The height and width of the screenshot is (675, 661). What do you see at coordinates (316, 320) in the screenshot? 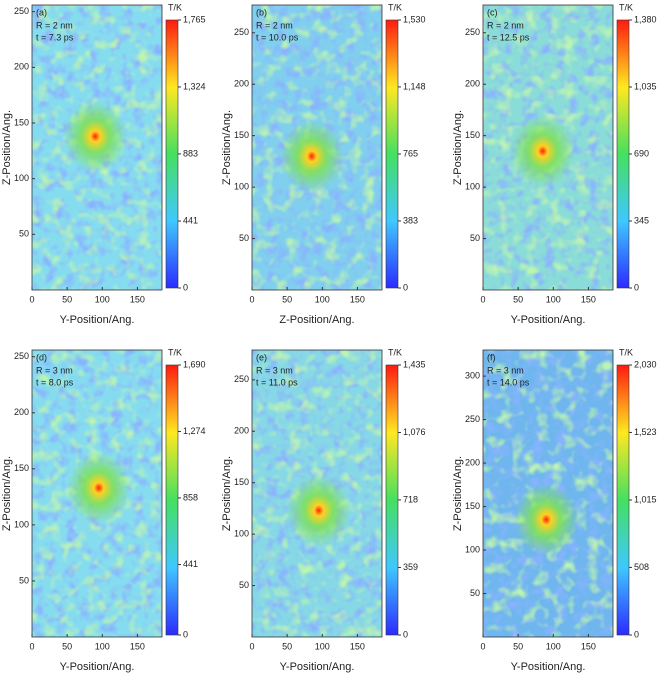
I see `x-axis-title: Z-Position/Ang.` at bounding box center [316, 320].